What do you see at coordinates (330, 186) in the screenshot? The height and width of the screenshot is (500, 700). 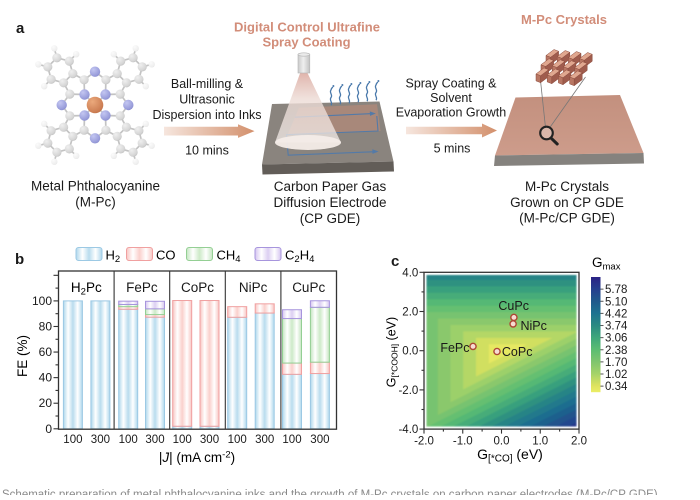 I see `svg-text: Carbon Paper Gas` at bounding box center [330, 186].